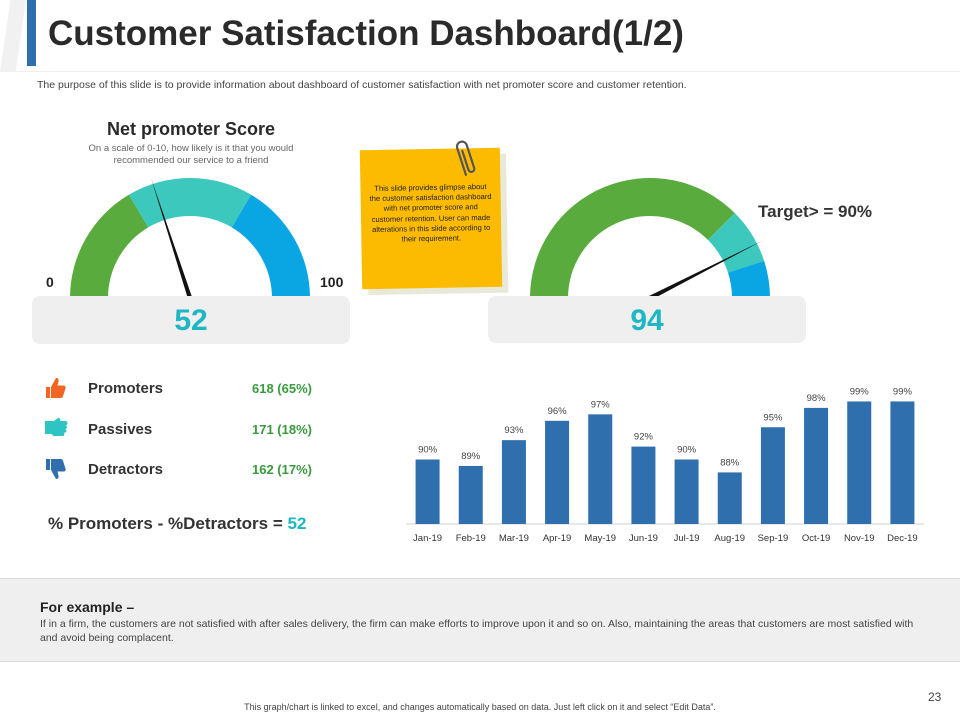 This screenshot has height=720, width=960. What do you see at coordinates (815, 211) in the screenshot?
I see `target-label: Target> = 90%` at bounding box center [815, 211].